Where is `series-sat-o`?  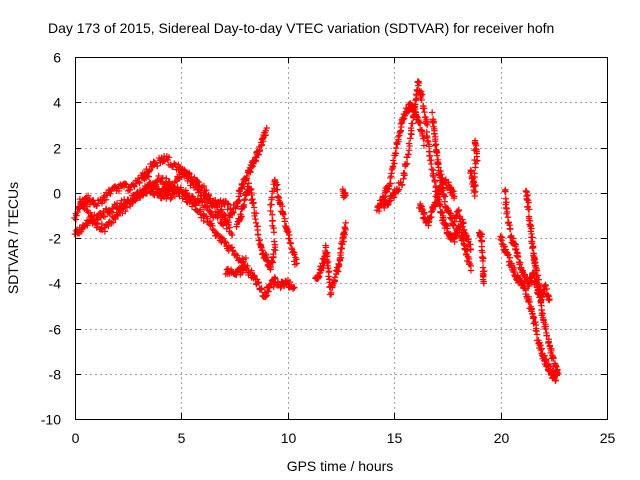 series-sat-o is located at coordinates (528, 308).